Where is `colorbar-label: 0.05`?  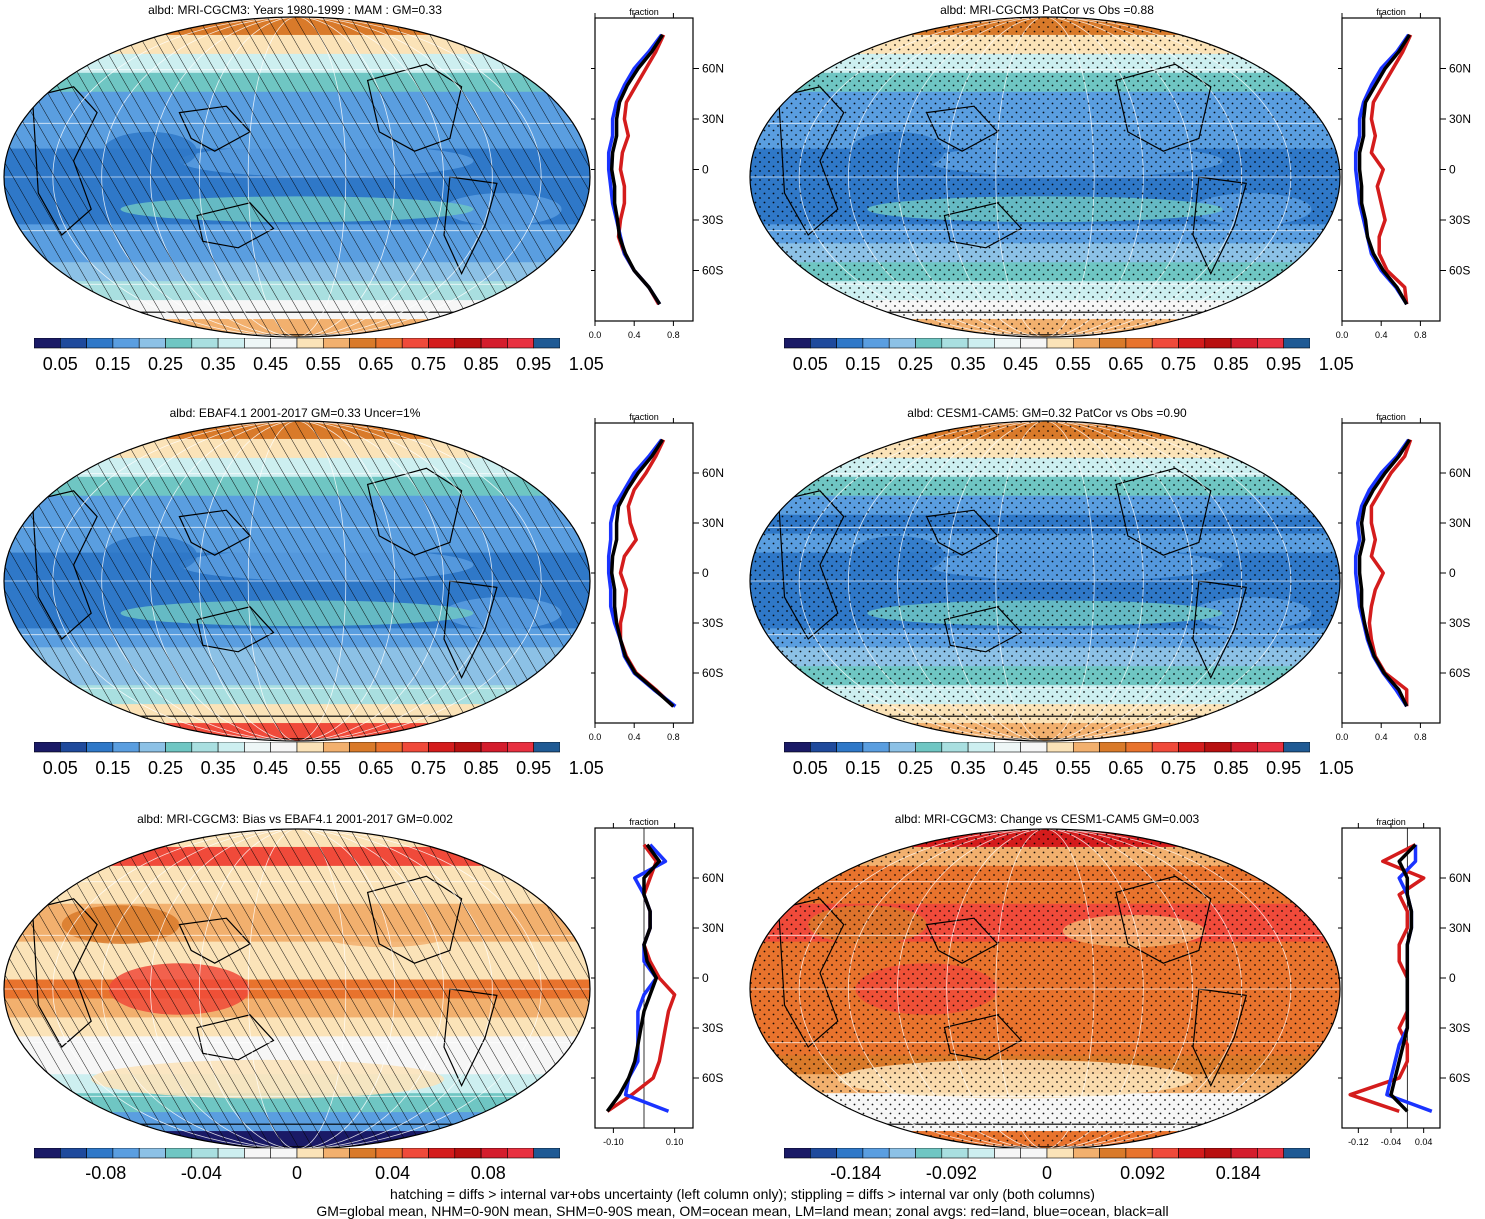
colorbar-label: 0.05 is located at coordinates (810, 364).